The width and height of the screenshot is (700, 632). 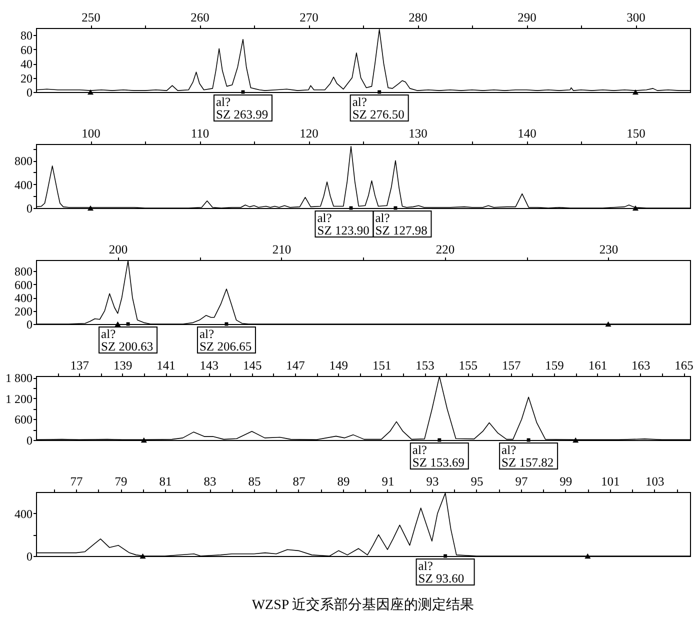 What do you see at coordinates (468, 365) in the screenshot?
I see `x-tick-label: 155` at bounding box center [468, 365].